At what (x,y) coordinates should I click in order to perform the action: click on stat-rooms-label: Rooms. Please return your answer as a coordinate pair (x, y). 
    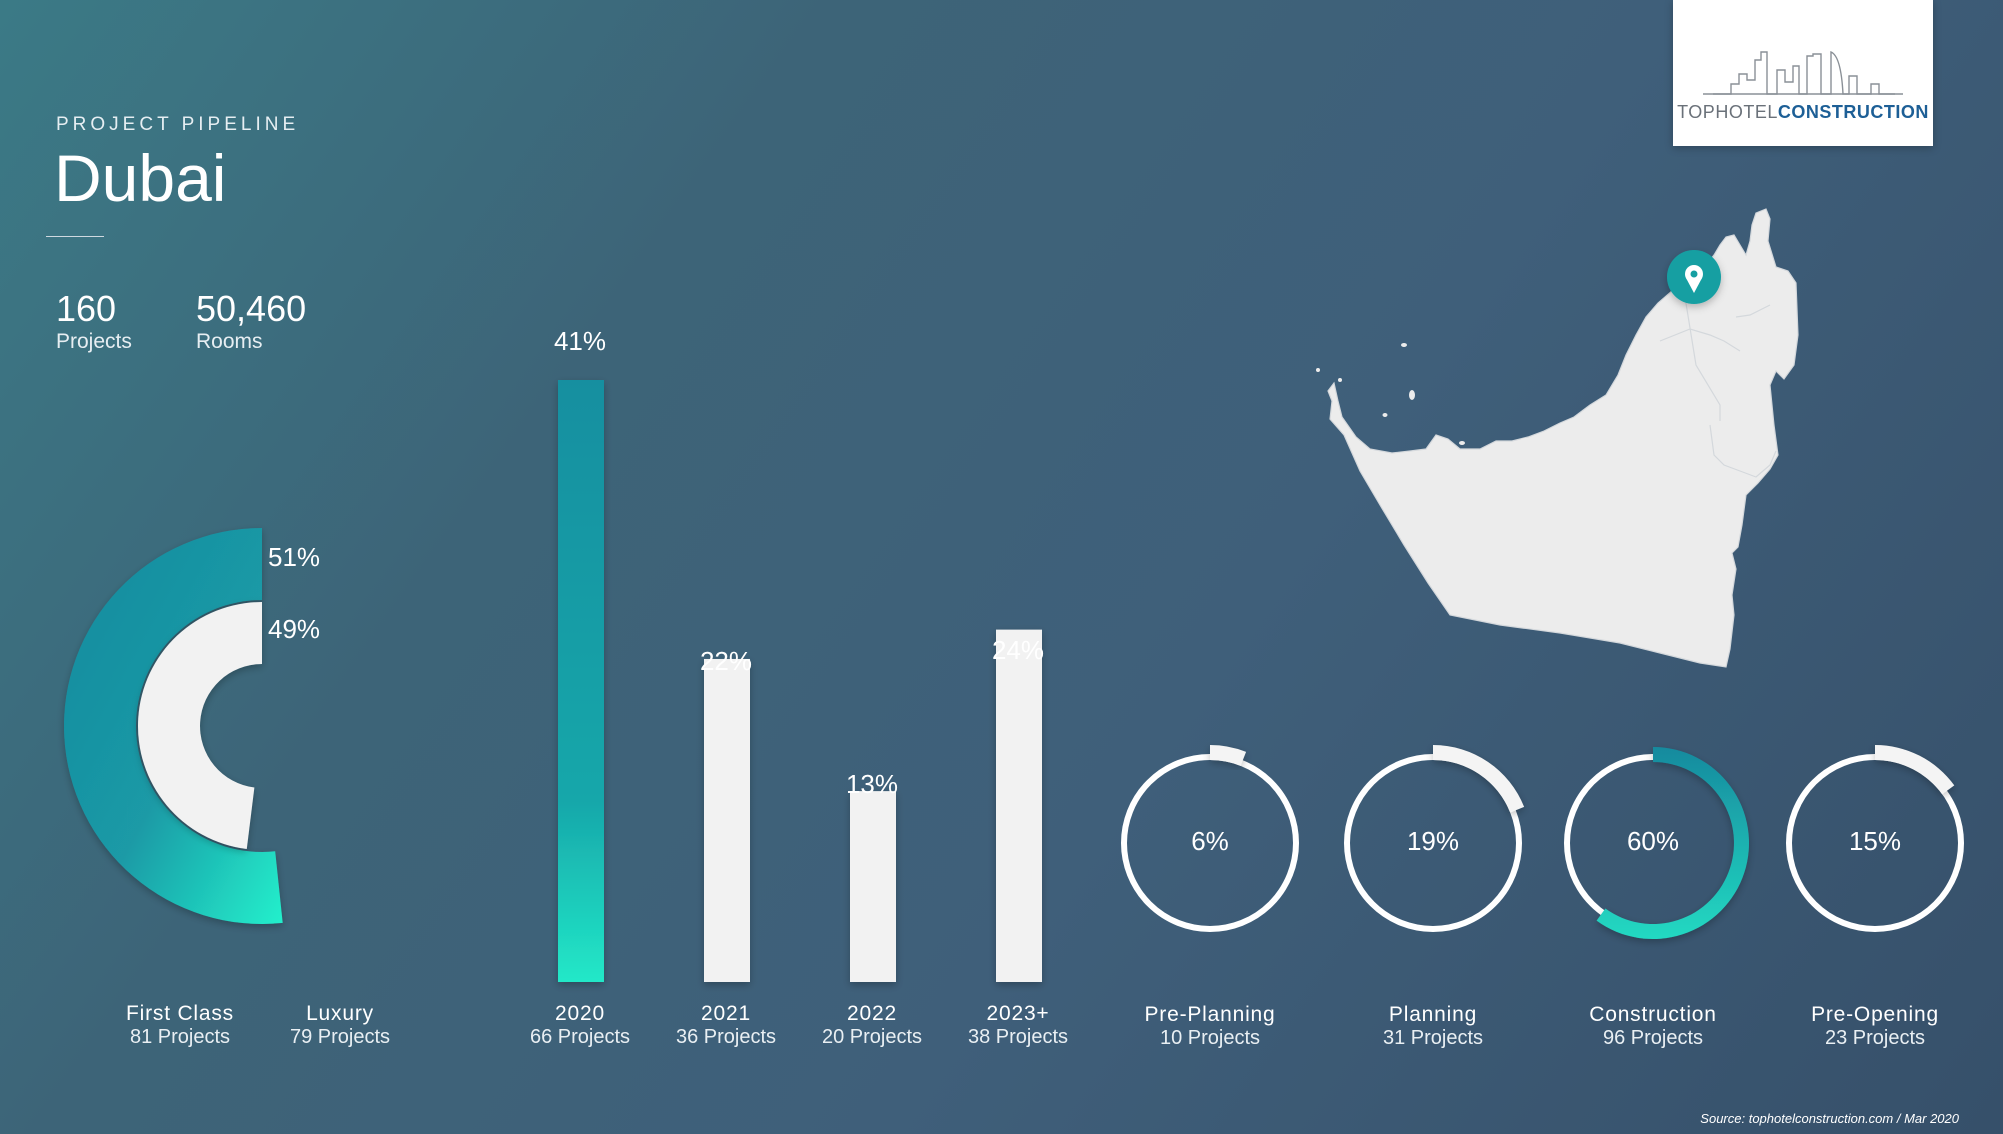
    Looking at the image, I should click on (229, 341).